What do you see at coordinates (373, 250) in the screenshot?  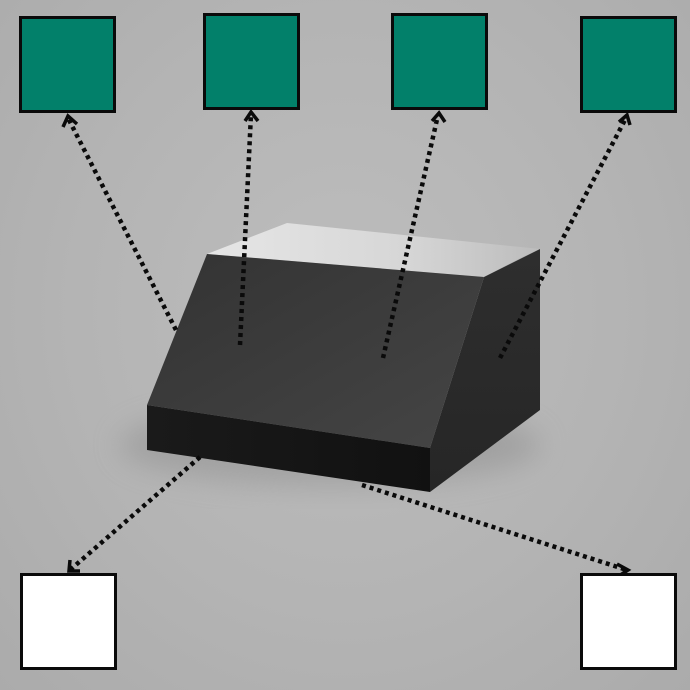 I see `object-top-face` at bounding box center [373, 250].